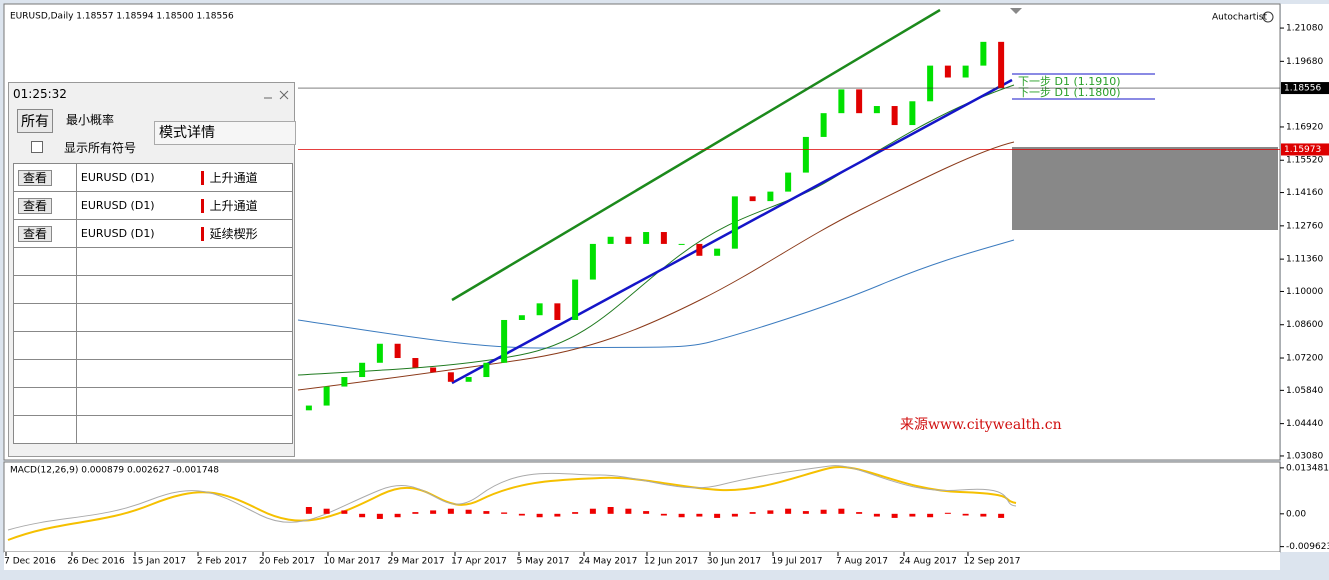  I want to click on projection-zone, so click(1145, 188).